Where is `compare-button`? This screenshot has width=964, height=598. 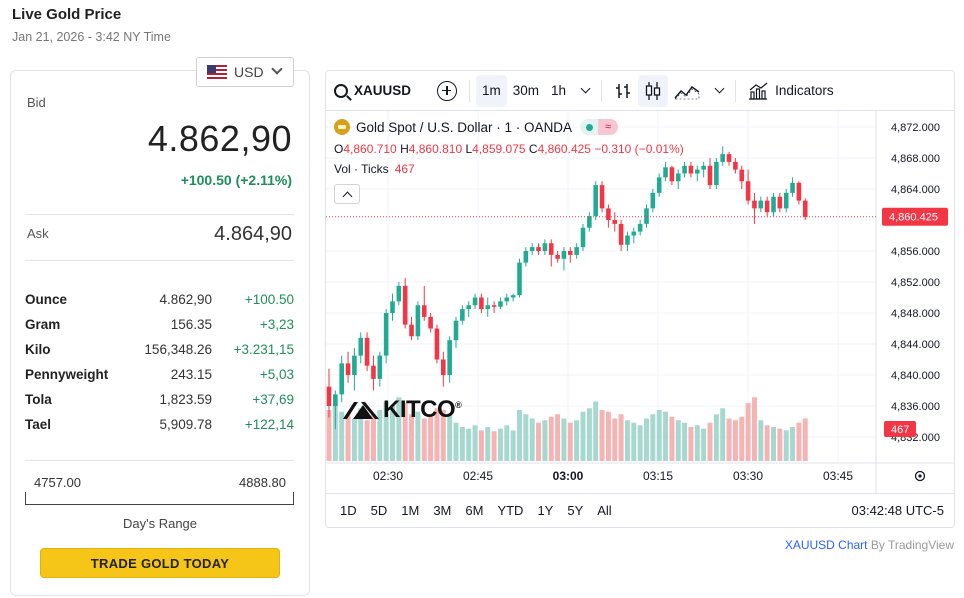
compare-button is located at coordinates (447, 91).